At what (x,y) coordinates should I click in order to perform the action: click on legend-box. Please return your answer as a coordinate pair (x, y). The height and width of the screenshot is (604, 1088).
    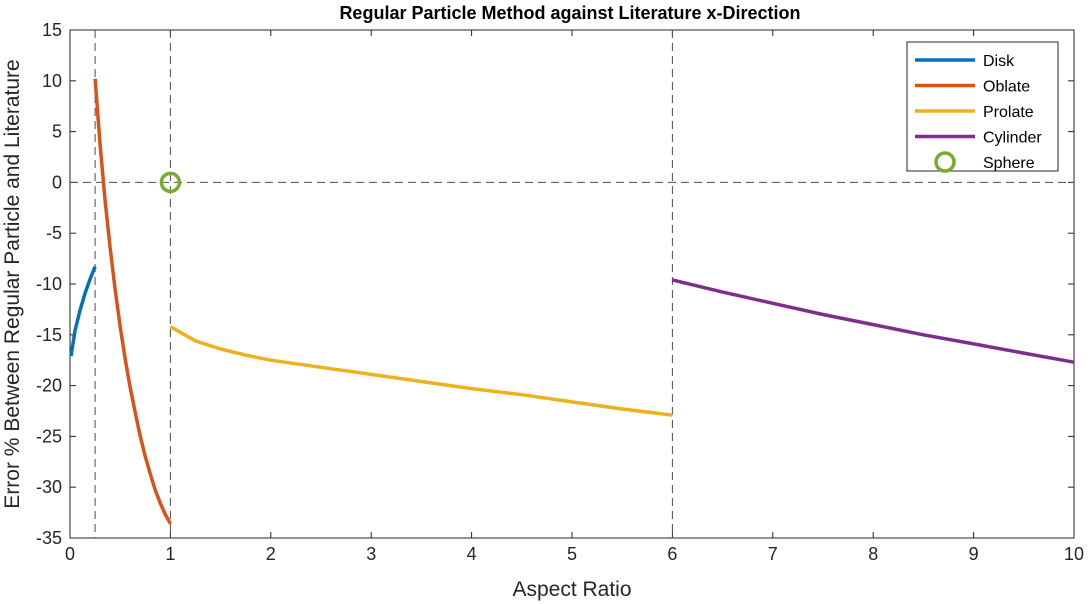
    Looking at the image, I should click on (982, 106).